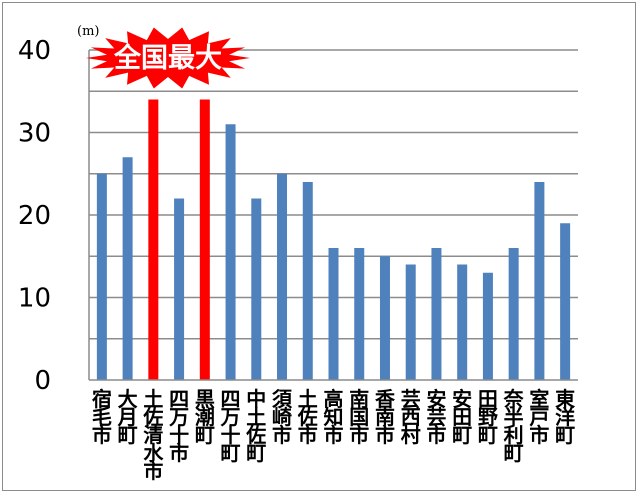 This screenshot has height=495, width=640. I want to click on category-label: 中土佐町, so click(255, 426).